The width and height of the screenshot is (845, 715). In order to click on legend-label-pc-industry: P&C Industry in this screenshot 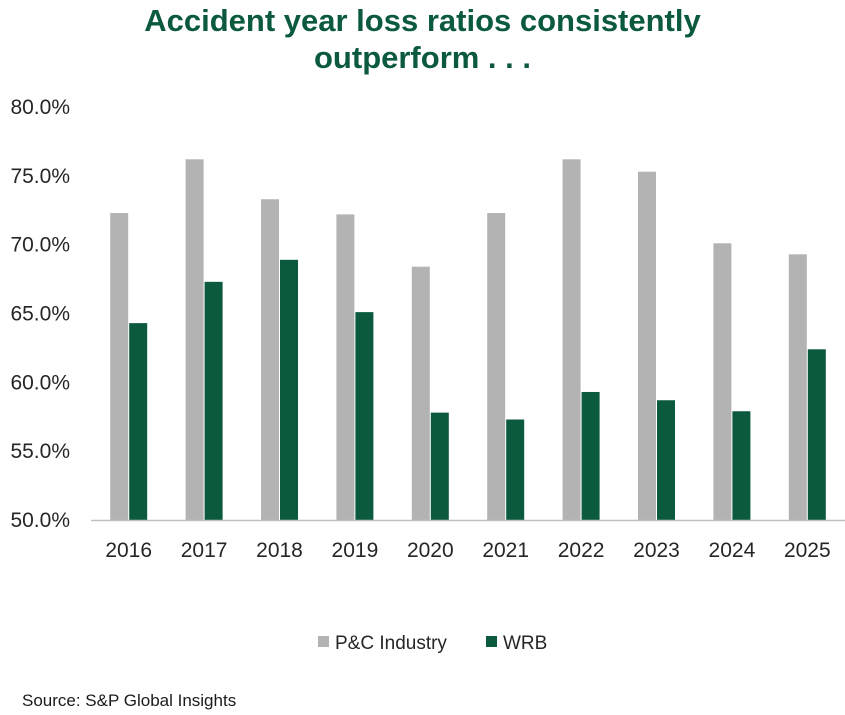, I will do `click(391, 643)`.